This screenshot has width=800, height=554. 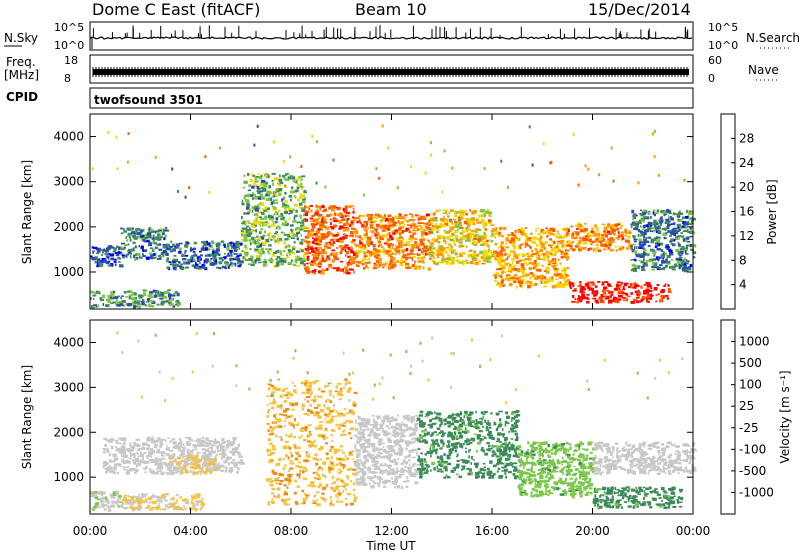 What do you see at coordinates (723, 27) in the screenshot?
I see `nsearch-tick-top: 10^5` at bounding box center [723, 27].